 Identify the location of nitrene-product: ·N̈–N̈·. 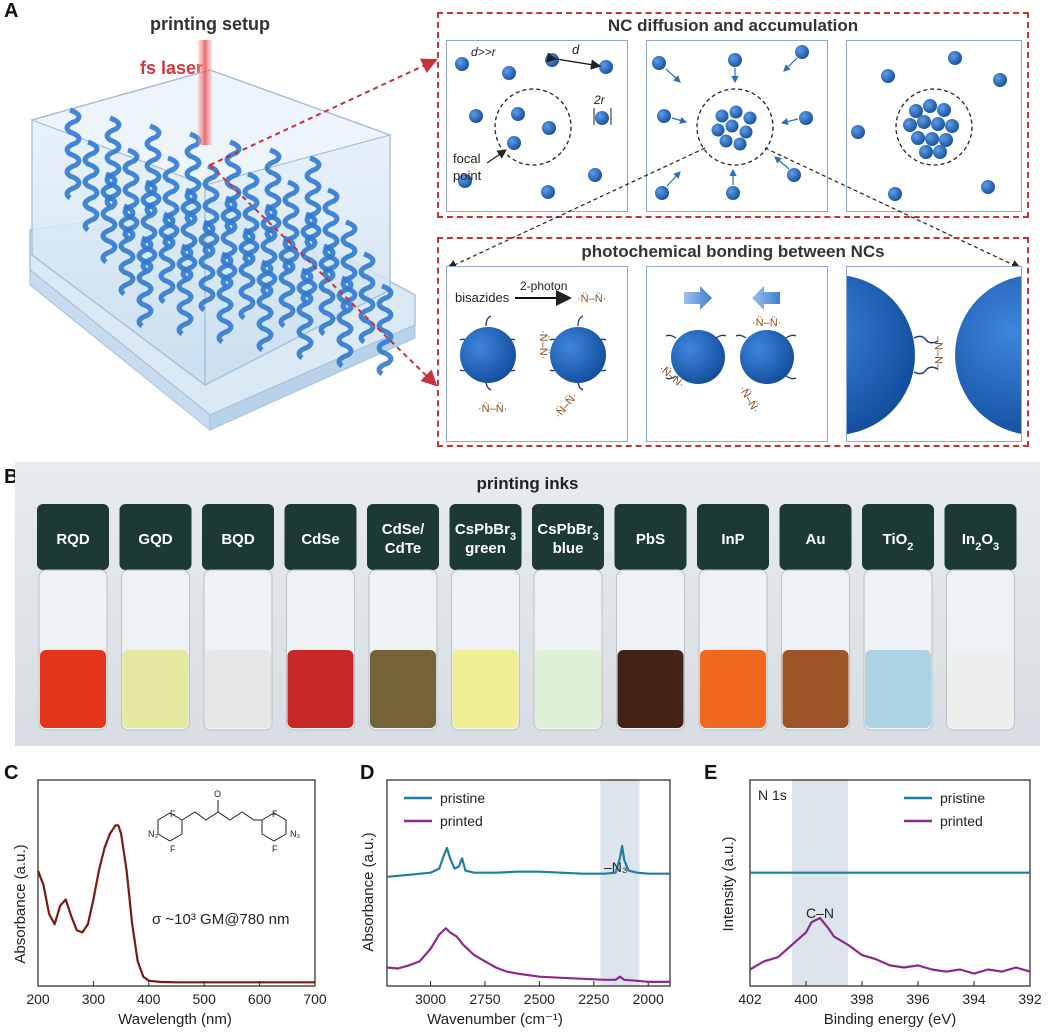
(591, 298).